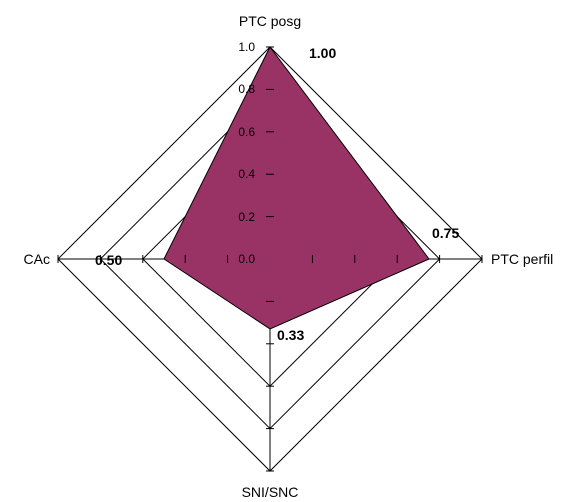 This screenshot has height=502, width=572. Describe the element at coordinates (246, 89) in the screenshot. I see `tick-label-0.8: 0.8` at that location.